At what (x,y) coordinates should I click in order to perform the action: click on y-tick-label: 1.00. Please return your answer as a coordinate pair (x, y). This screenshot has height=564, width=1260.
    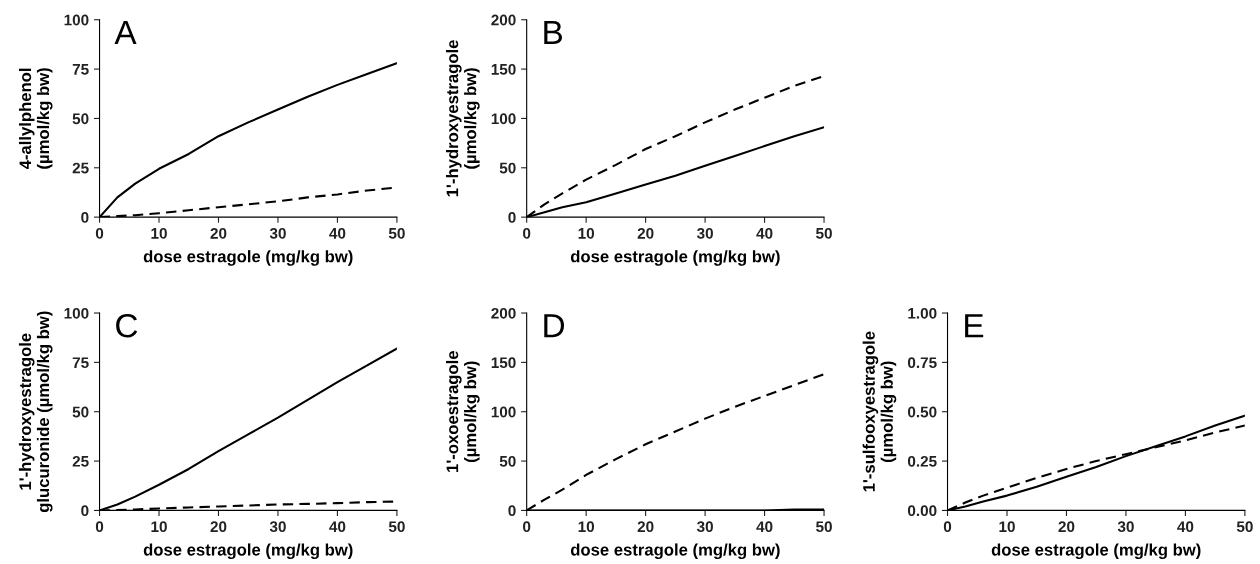
    Looking at the image, I should click on (922, 313).